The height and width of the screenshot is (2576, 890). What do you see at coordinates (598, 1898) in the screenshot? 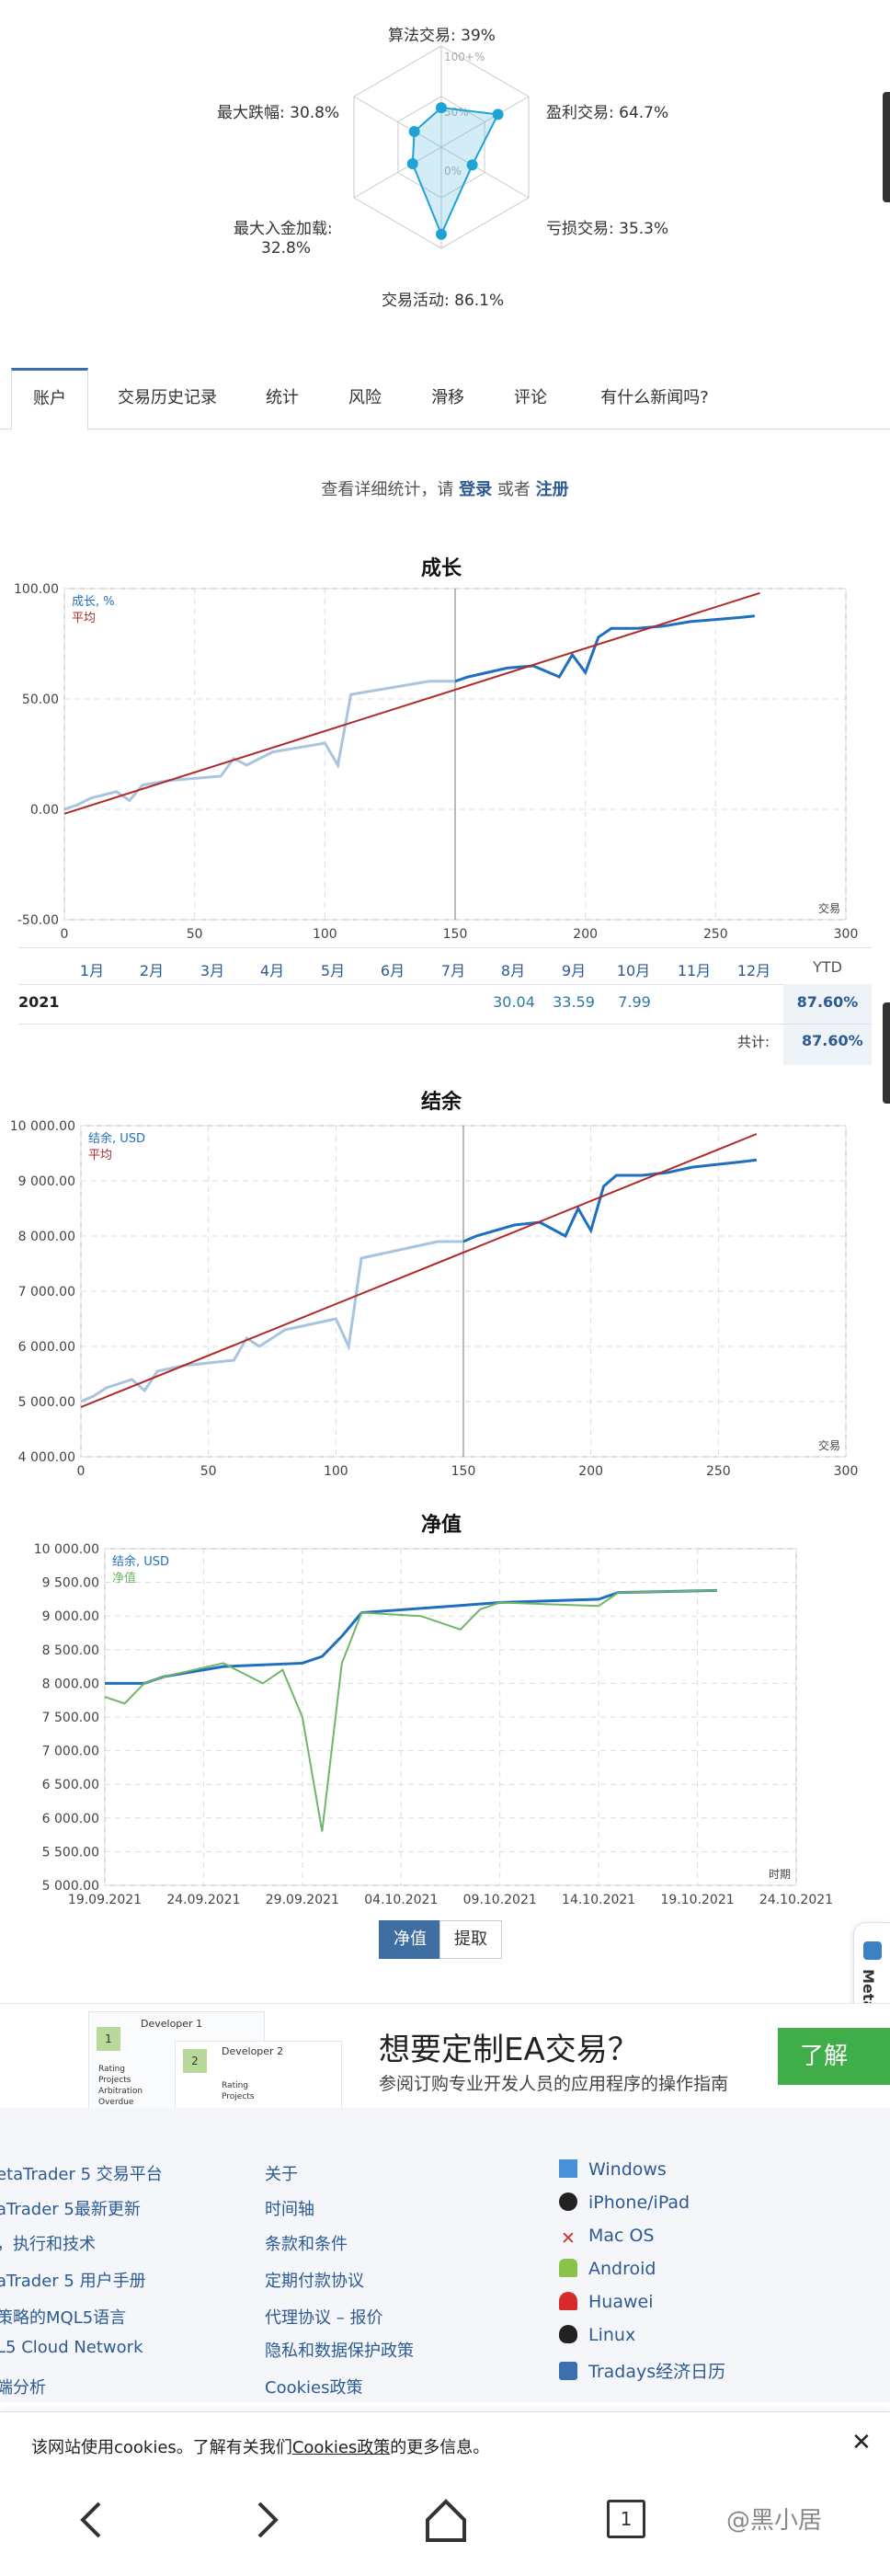
I see `x-tick-label: 14.10.2021` at bounding box center [598, 1898].